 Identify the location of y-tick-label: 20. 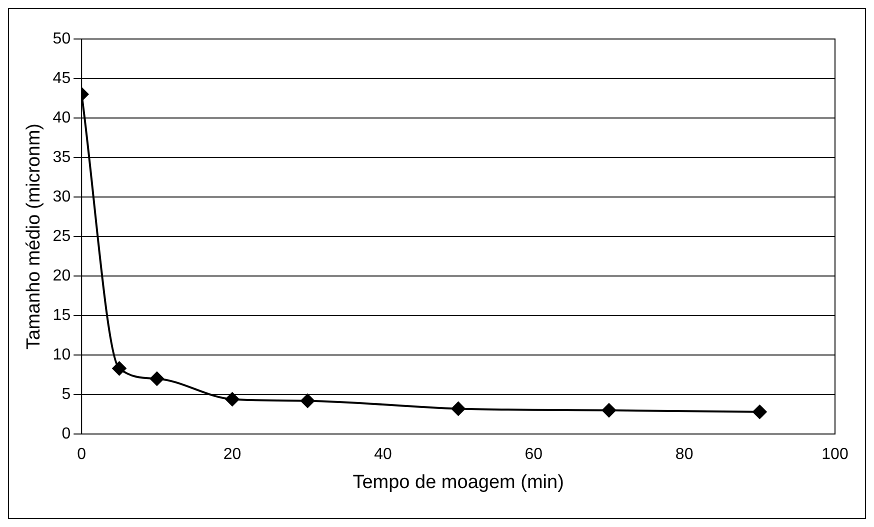
(61, 275).